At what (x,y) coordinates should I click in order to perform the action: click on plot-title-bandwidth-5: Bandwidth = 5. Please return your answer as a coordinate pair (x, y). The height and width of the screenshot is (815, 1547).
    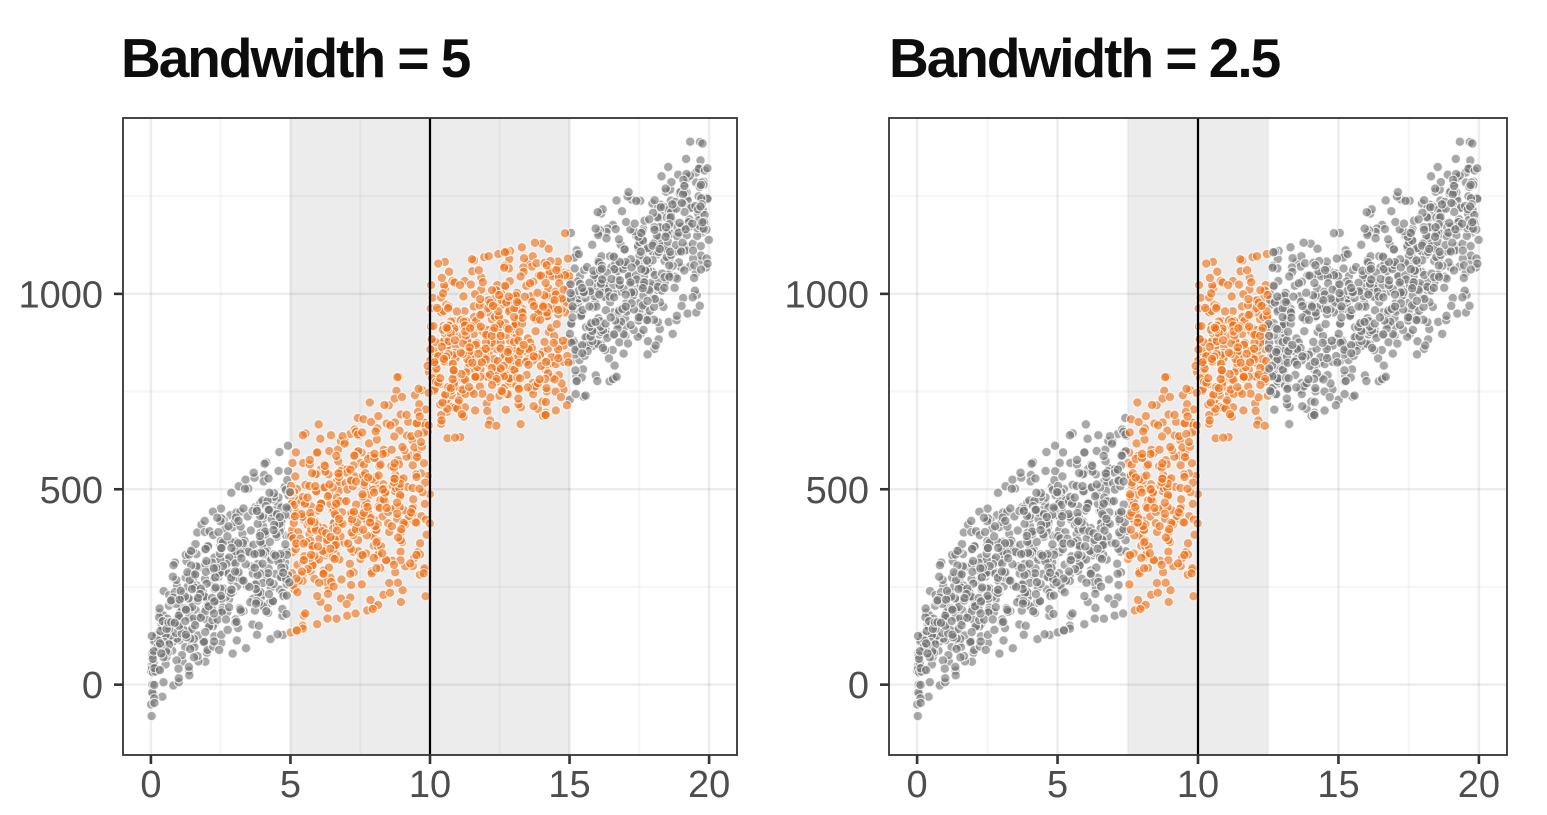
    Looking at the image, I should click on (296, 58).